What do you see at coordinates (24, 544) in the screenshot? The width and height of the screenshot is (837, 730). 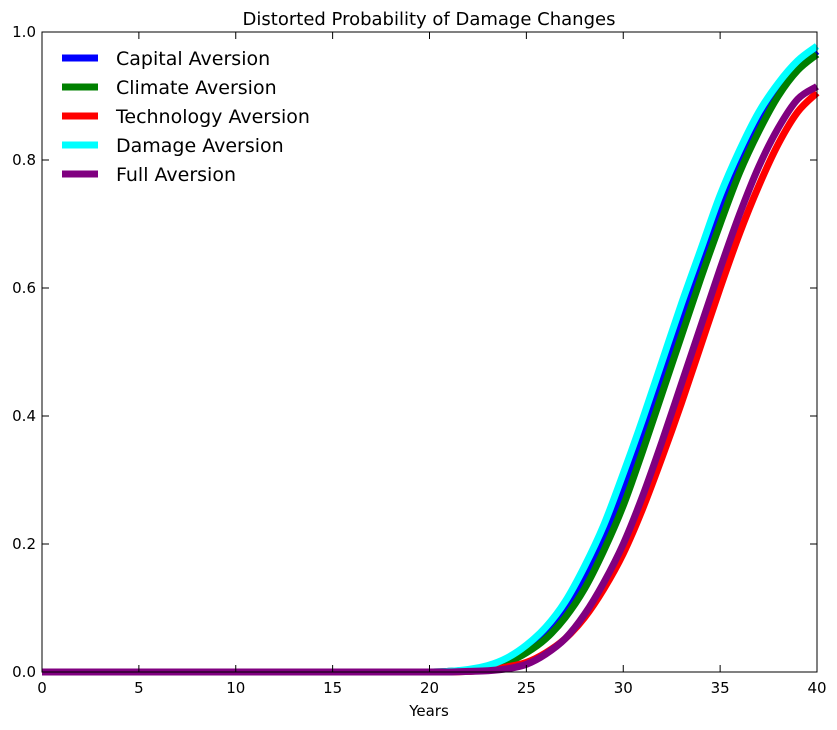 I see `y-tick-label: 0.2` at bounding box center [24, 544].